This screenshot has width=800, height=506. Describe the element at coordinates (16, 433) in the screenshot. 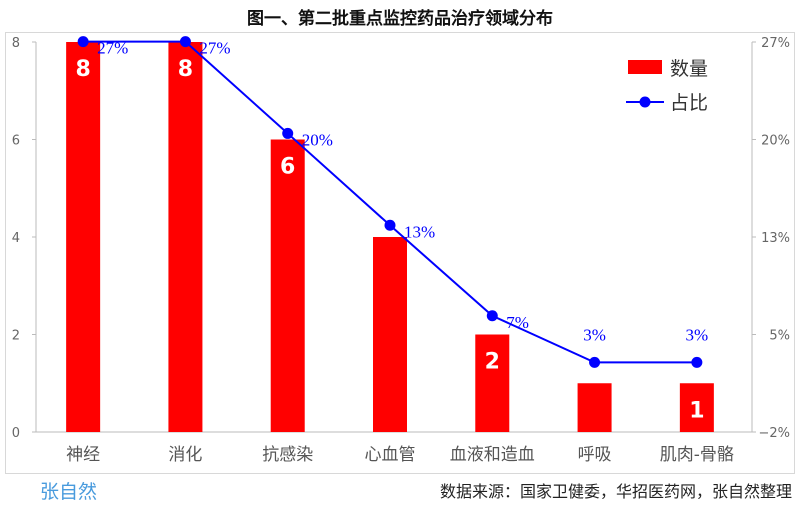

I see `left-tick-label: 0` at that location.